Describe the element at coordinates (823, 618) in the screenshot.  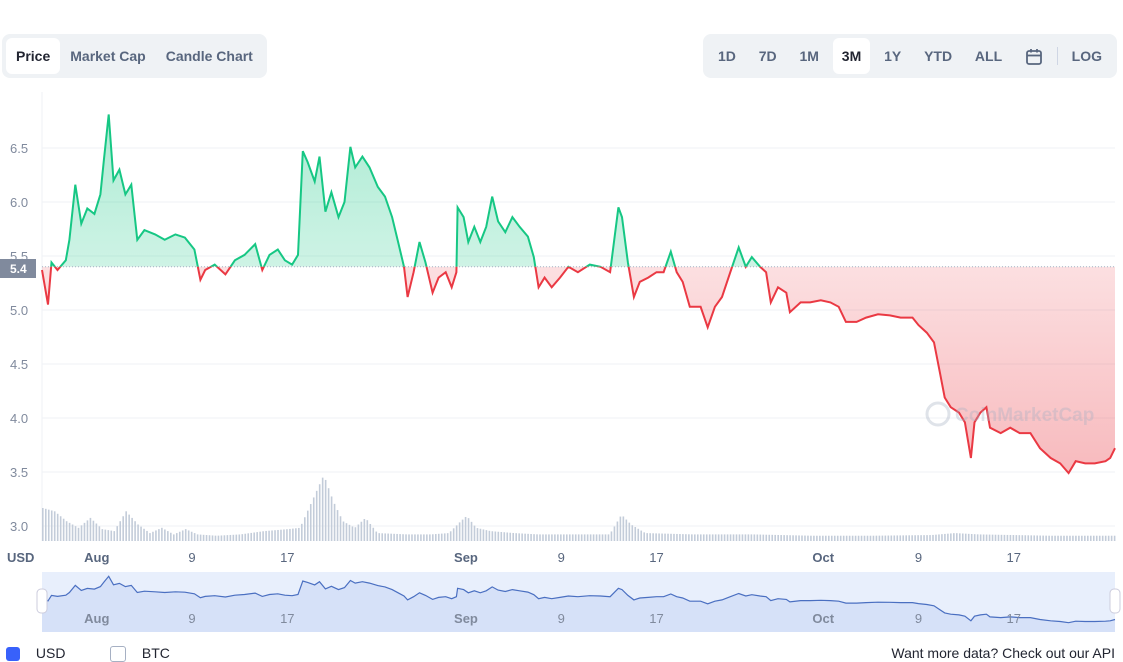
I see `navigator-tick-label: Oct` at that location.